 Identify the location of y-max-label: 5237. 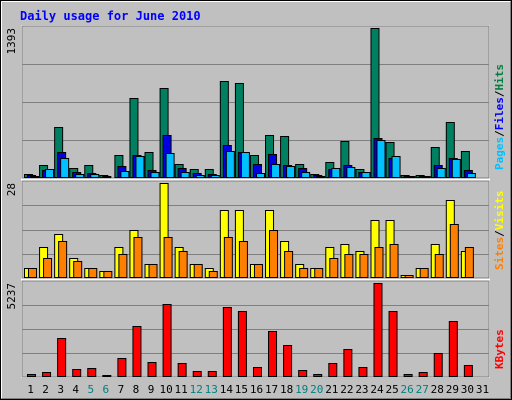
(11, 296).